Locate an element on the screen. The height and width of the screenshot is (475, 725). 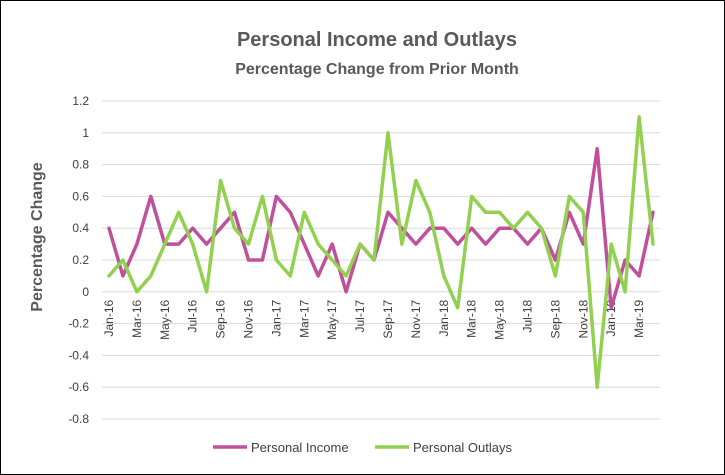
y-tick-label: 1 is located at coordinates (85, 133).